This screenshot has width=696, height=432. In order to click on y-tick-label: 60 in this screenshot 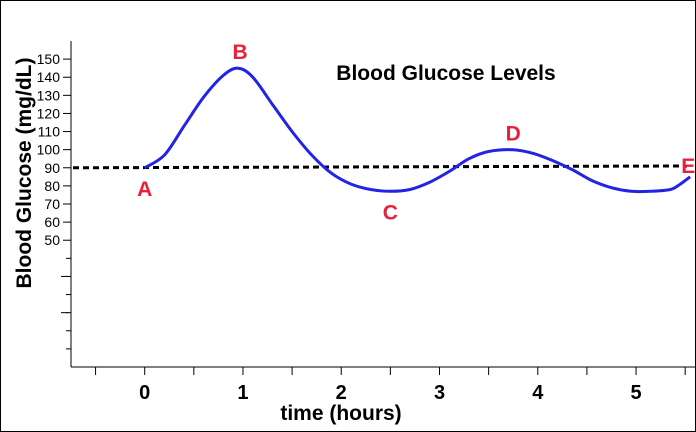, I will do `click(52, 222)`.